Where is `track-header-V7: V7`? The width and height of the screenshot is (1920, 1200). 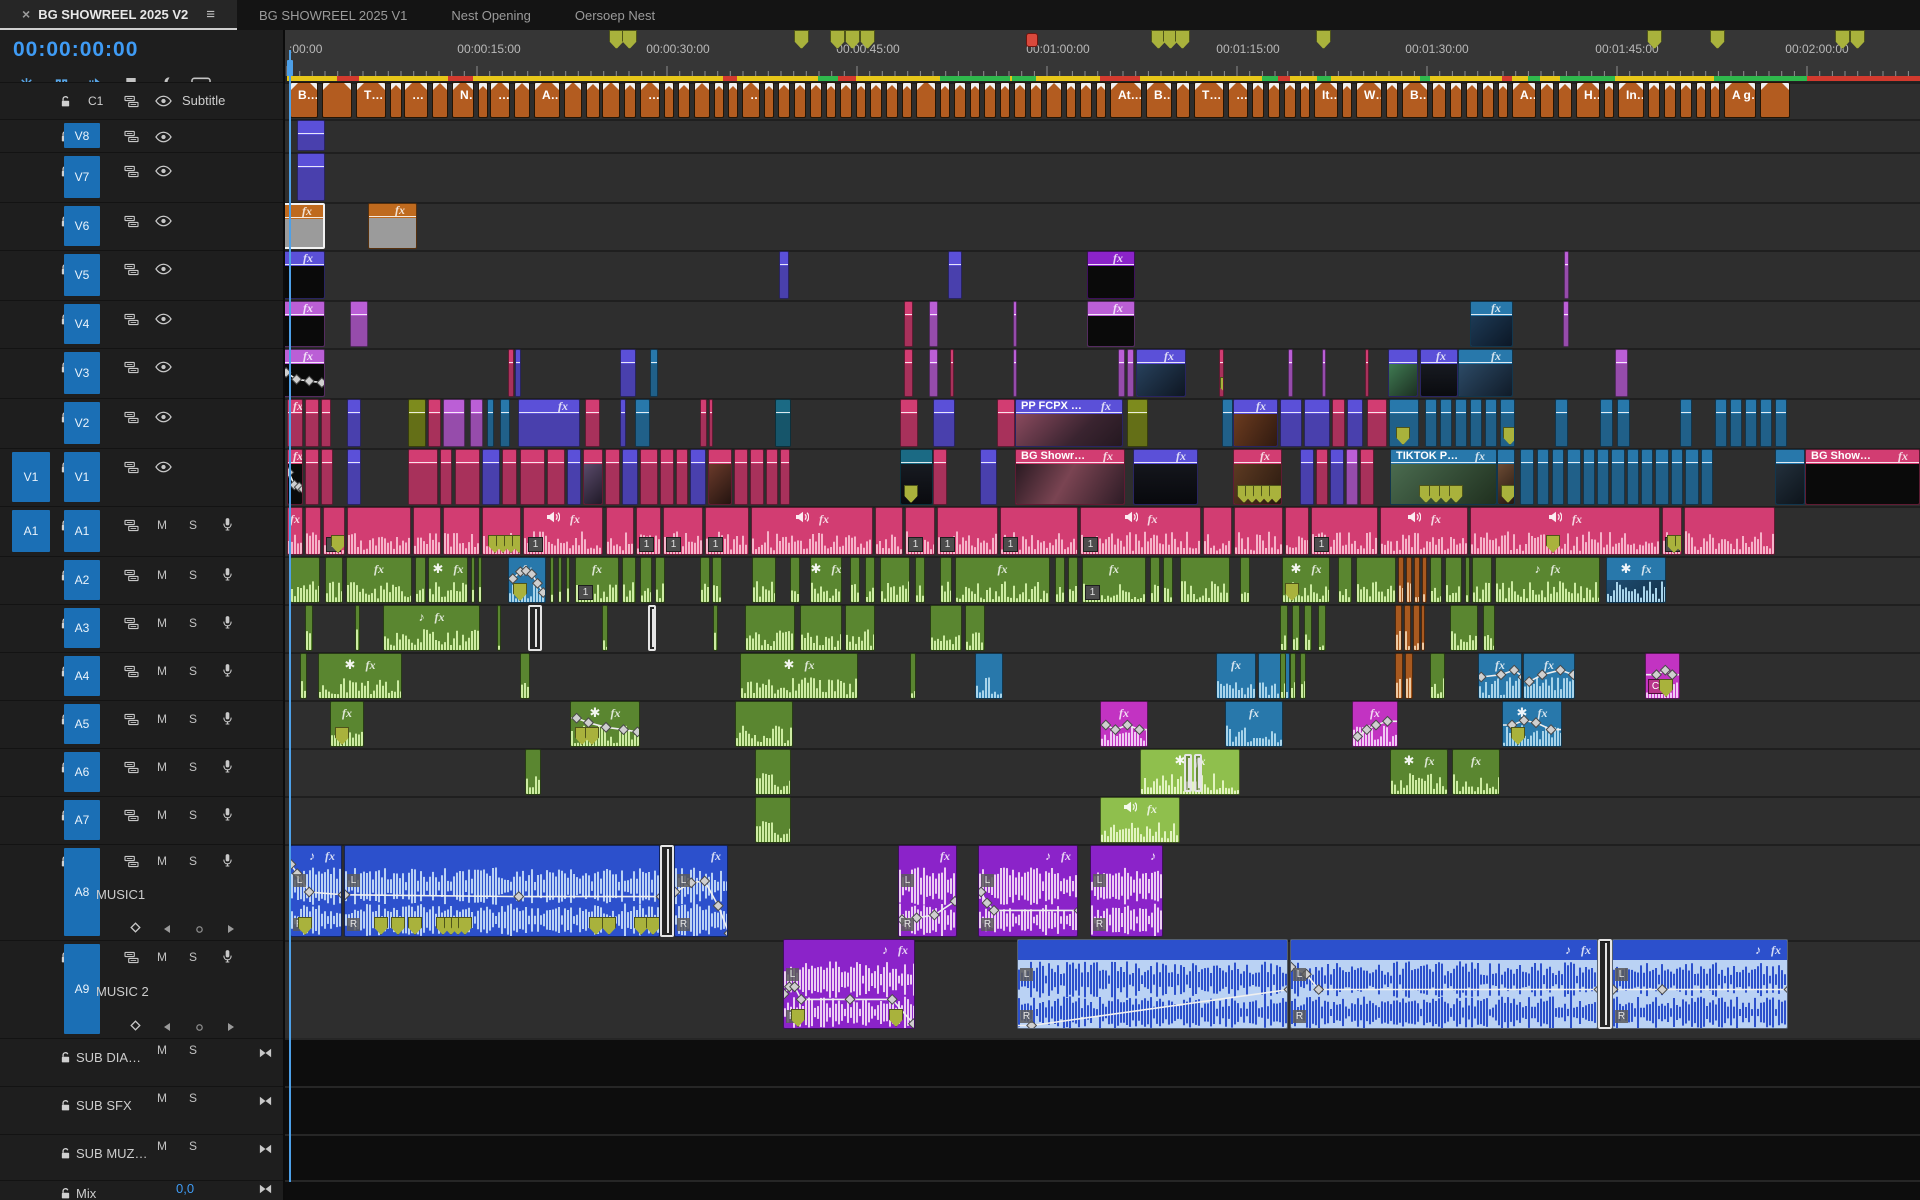 track-header-V7: V7 is located at coordinates (141, 177).